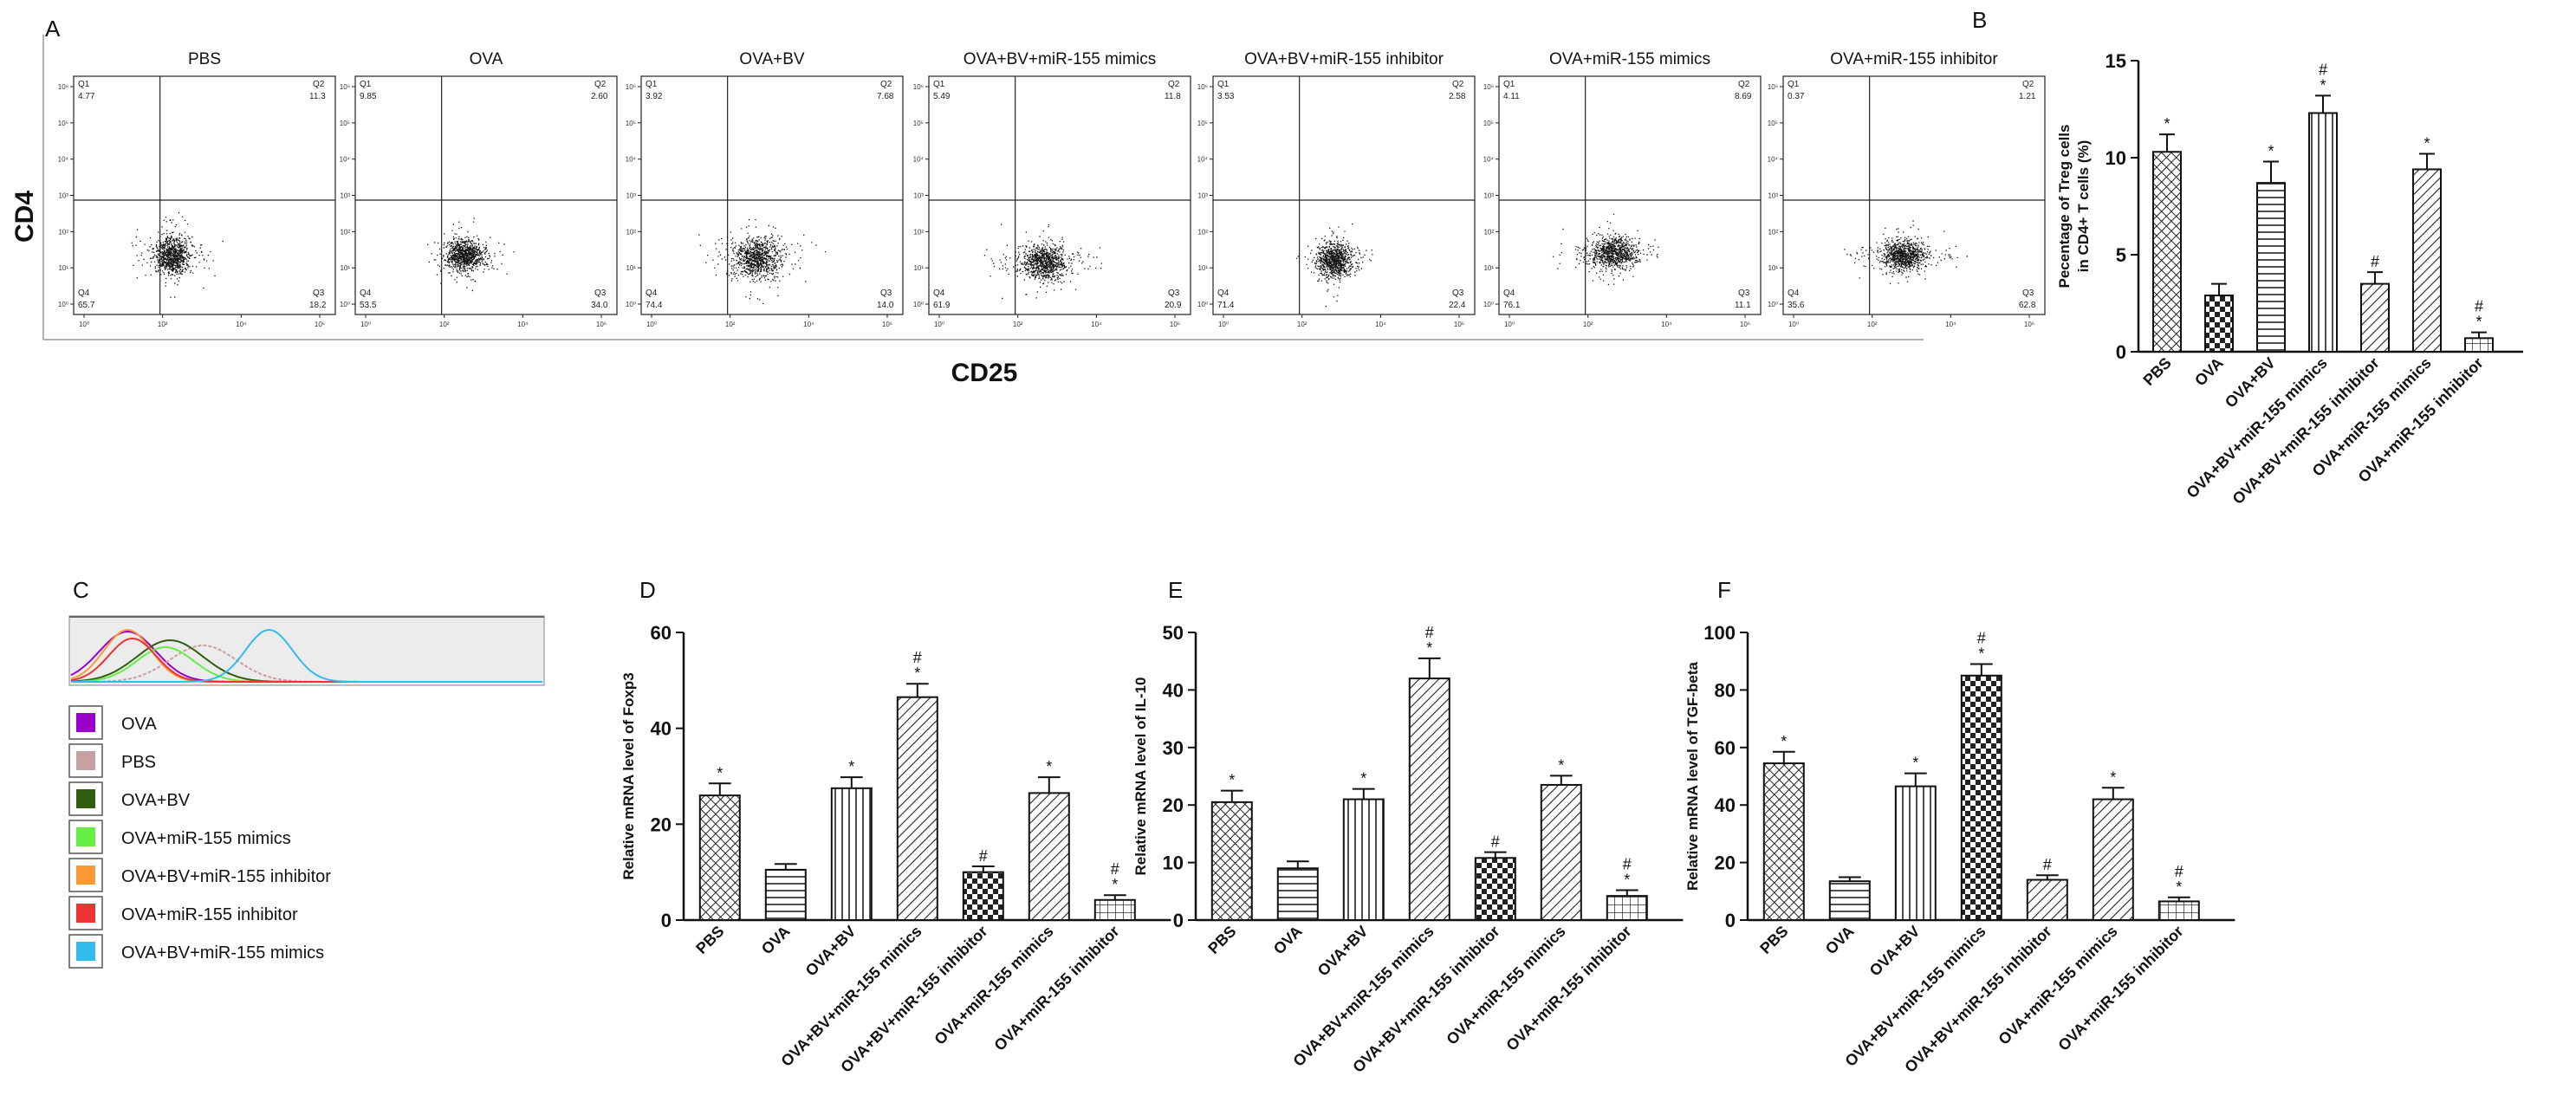 This screenshot has width=2576, height=1115. Describe the element at coordinates (2209, 372) in the screenshot. I see `category-label: OVA` at that location.